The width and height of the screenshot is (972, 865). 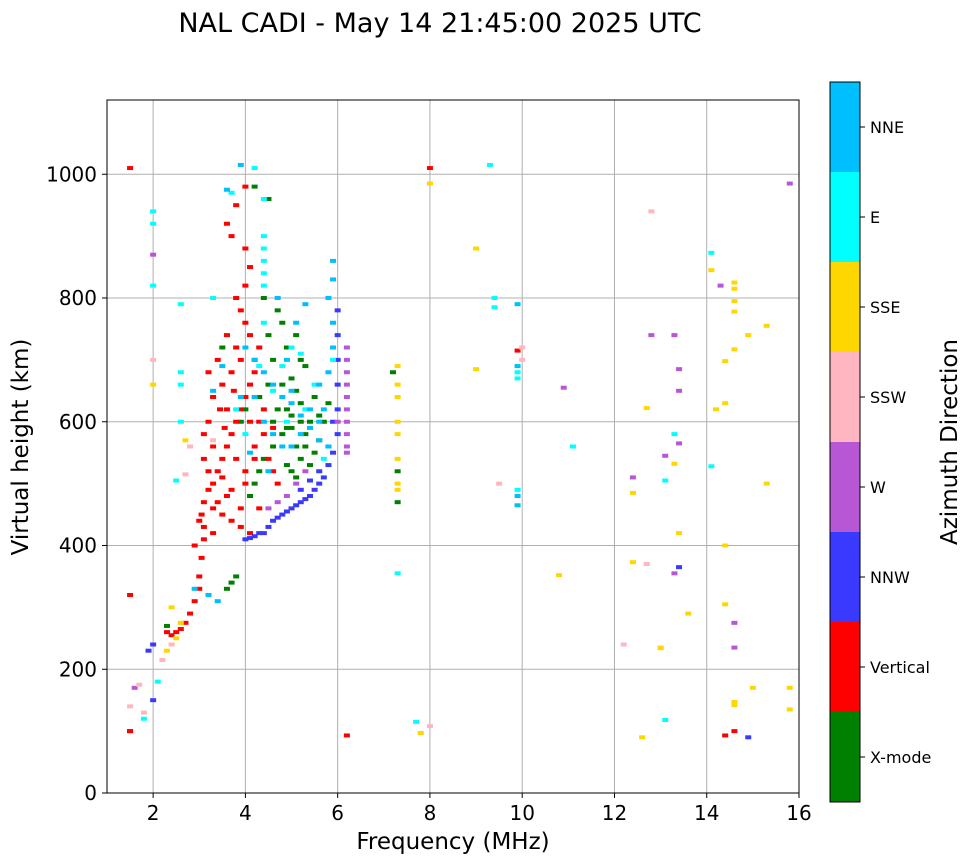 What do you see at coordinates (71, 174) in the screenshot?
I see `y-tick-label: 1000` at bounding box center [71, 174].